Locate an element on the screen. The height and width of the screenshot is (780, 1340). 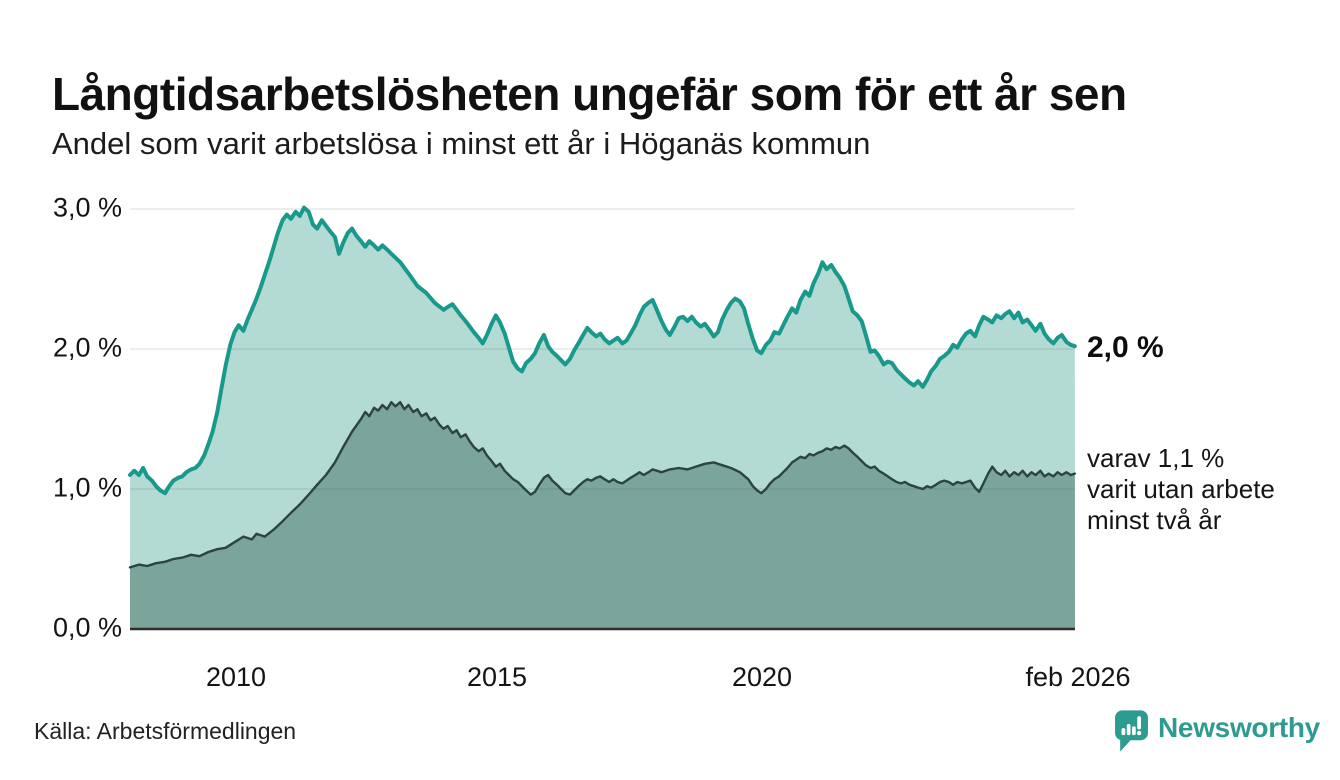
y-tick-3: 3,0 % is located at coordinates (87, 207).